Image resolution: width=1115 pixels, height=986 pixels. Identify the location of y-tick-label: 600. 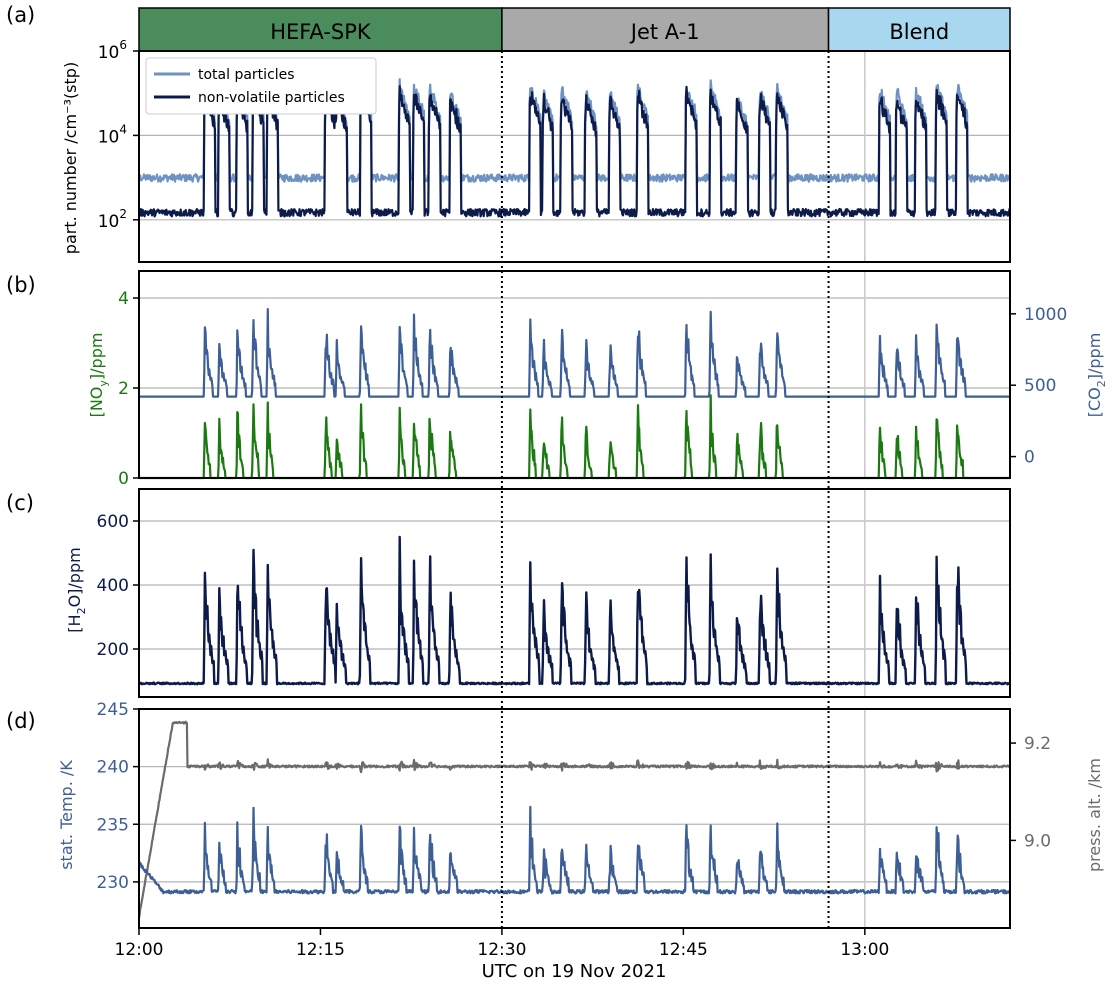
(113, 522).